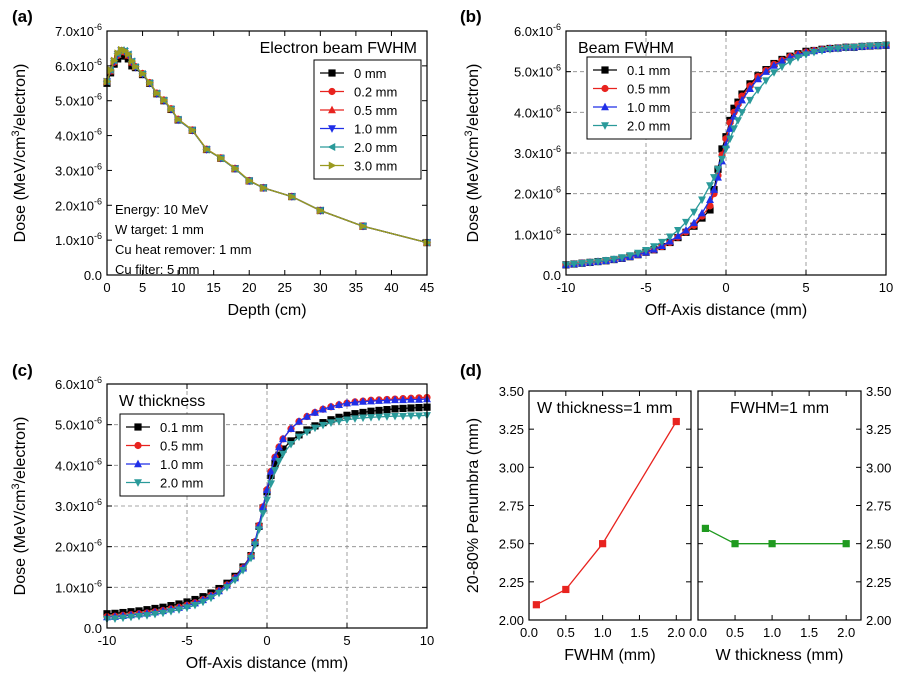  Describe the element at coordinates (375, 166) in the screenshot. I see `legend-label: 3.0 mm` at that location.